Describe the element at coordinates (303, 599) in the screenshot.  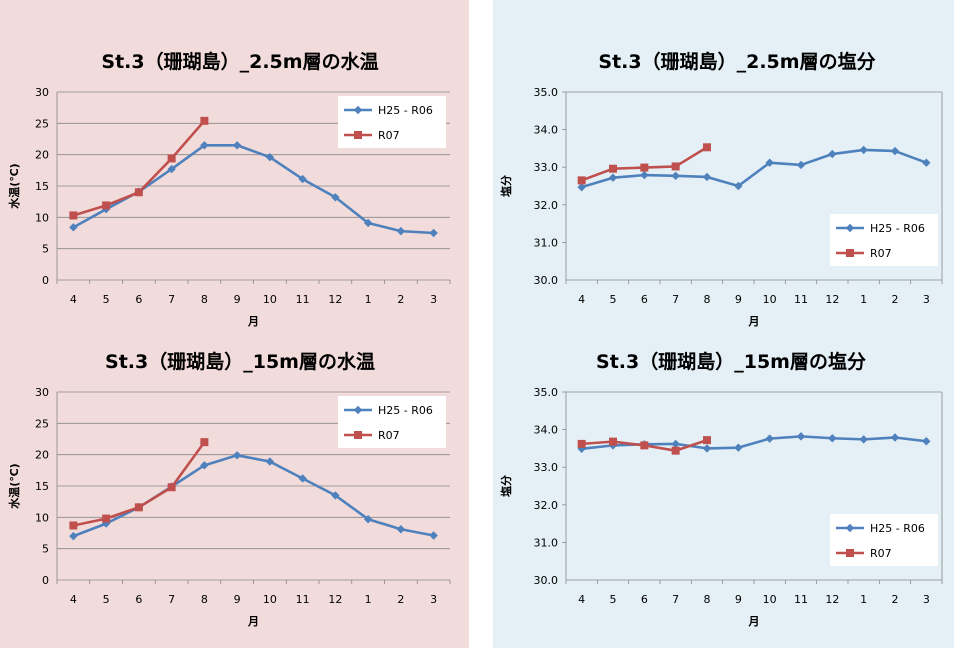
I see `x-tick-label: 11` at that location.